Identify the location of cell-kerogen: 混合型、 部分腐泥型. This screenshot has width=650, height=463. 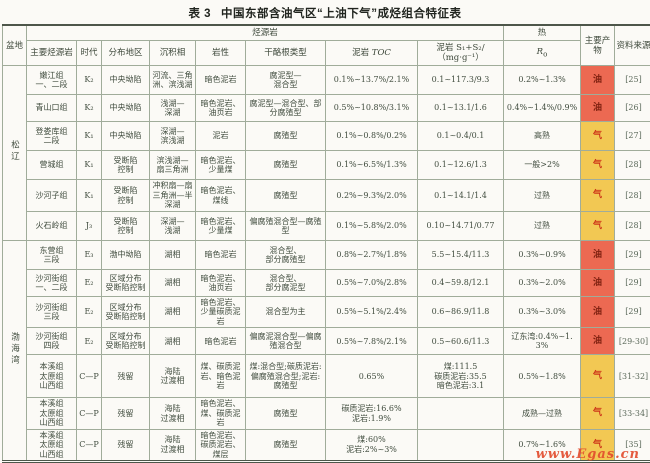
(285, 283).